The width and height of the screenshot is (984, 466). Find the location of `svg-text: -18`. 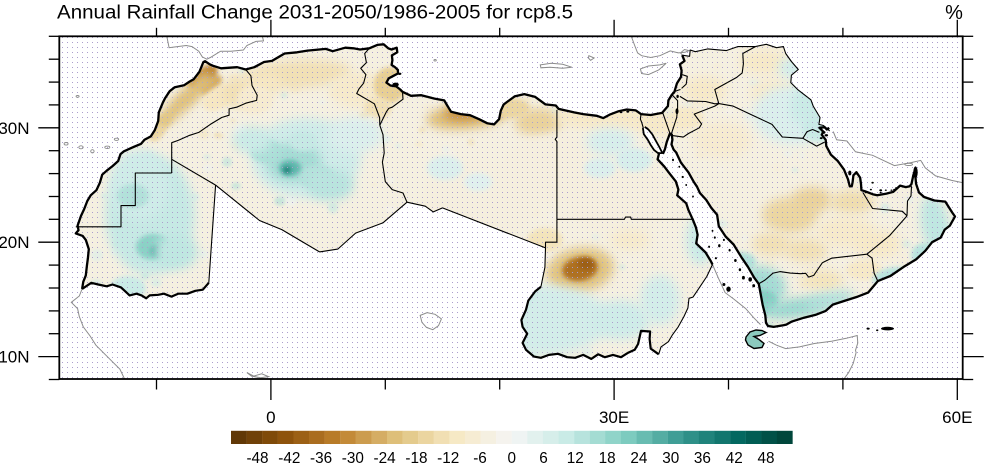

svg-text: -18 is located at coordinates (416, 458).